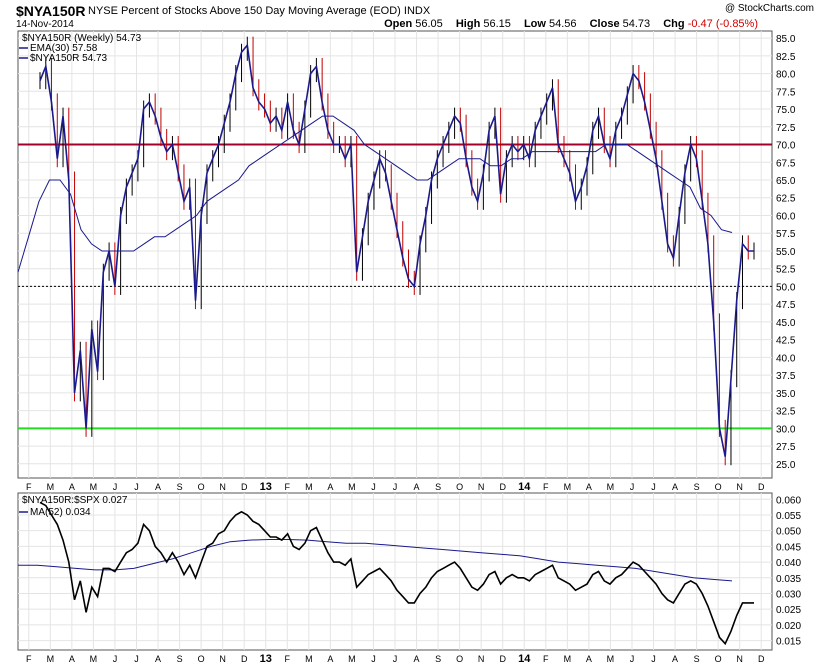  What do you see at coordinates (786, 447) in the screenshot?
I see `y-tick-label: 27.5` at bounding box center [786, 447].